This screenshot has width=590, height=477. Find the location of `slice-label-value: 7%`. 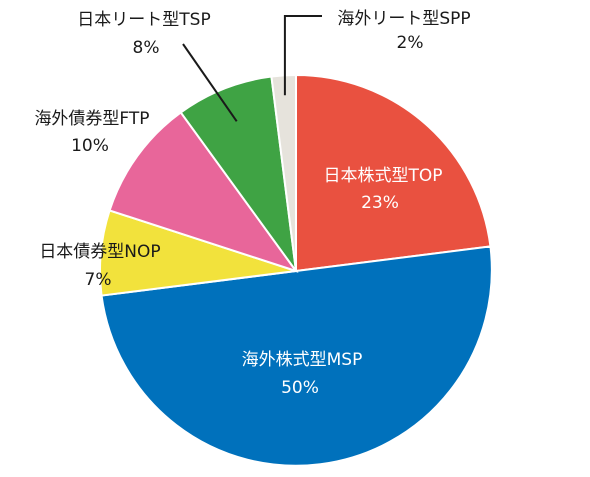

slice-label-value: 7% is located at coordinates (98, 280).